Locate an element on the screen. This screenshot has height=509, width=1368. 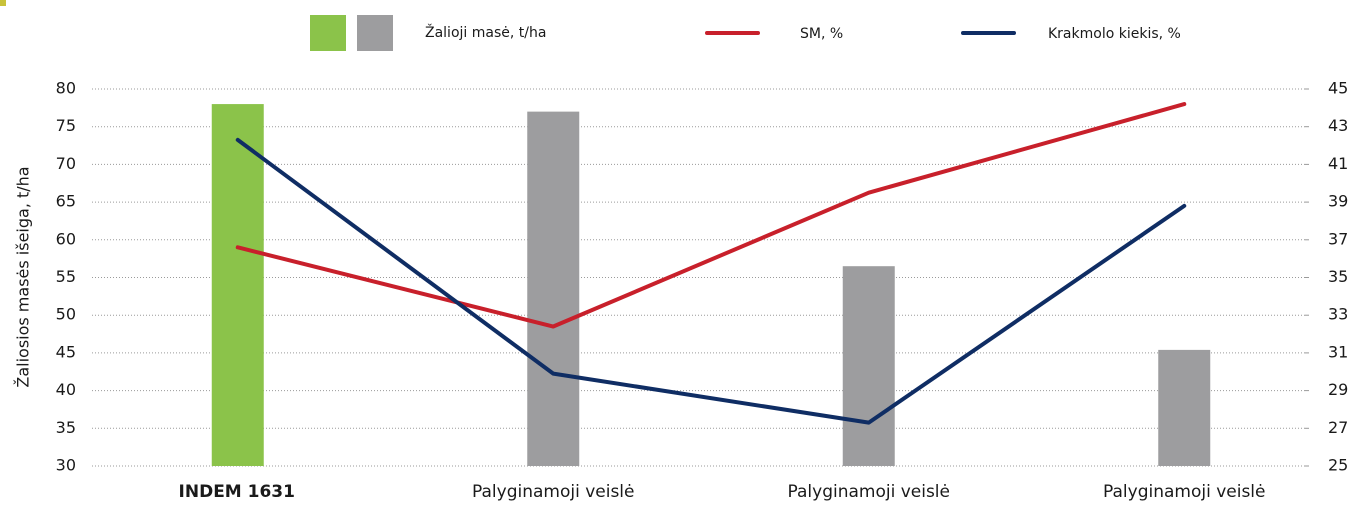
y-tick-label: 80 is located at coordinates (66, 88).